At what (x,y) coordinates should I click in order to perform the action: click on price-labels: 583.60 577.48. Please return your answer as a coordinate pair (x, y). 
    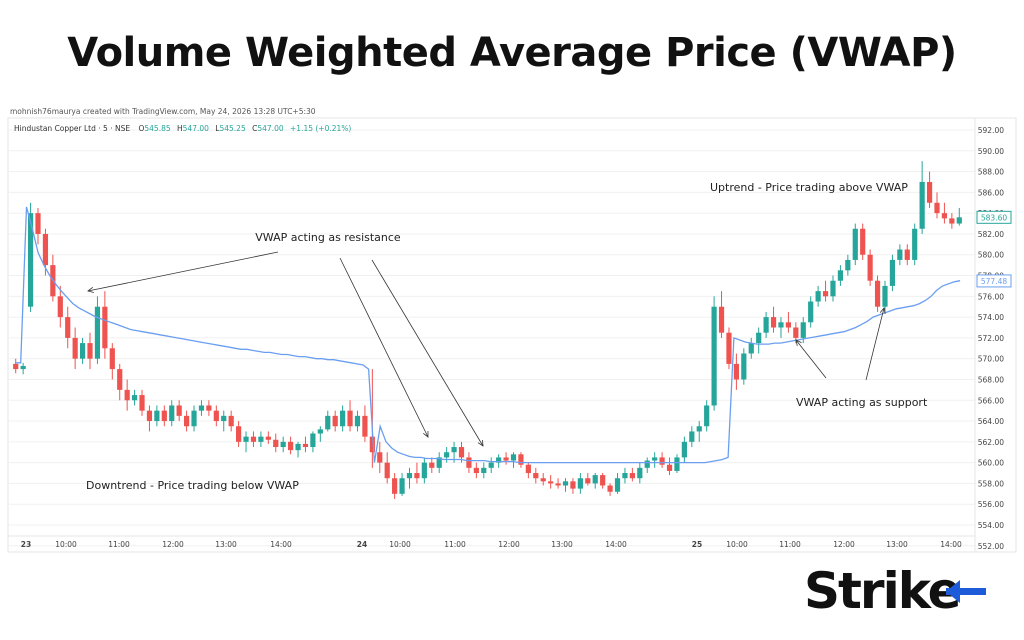
    Looking at the image, I should click on (994, 249).